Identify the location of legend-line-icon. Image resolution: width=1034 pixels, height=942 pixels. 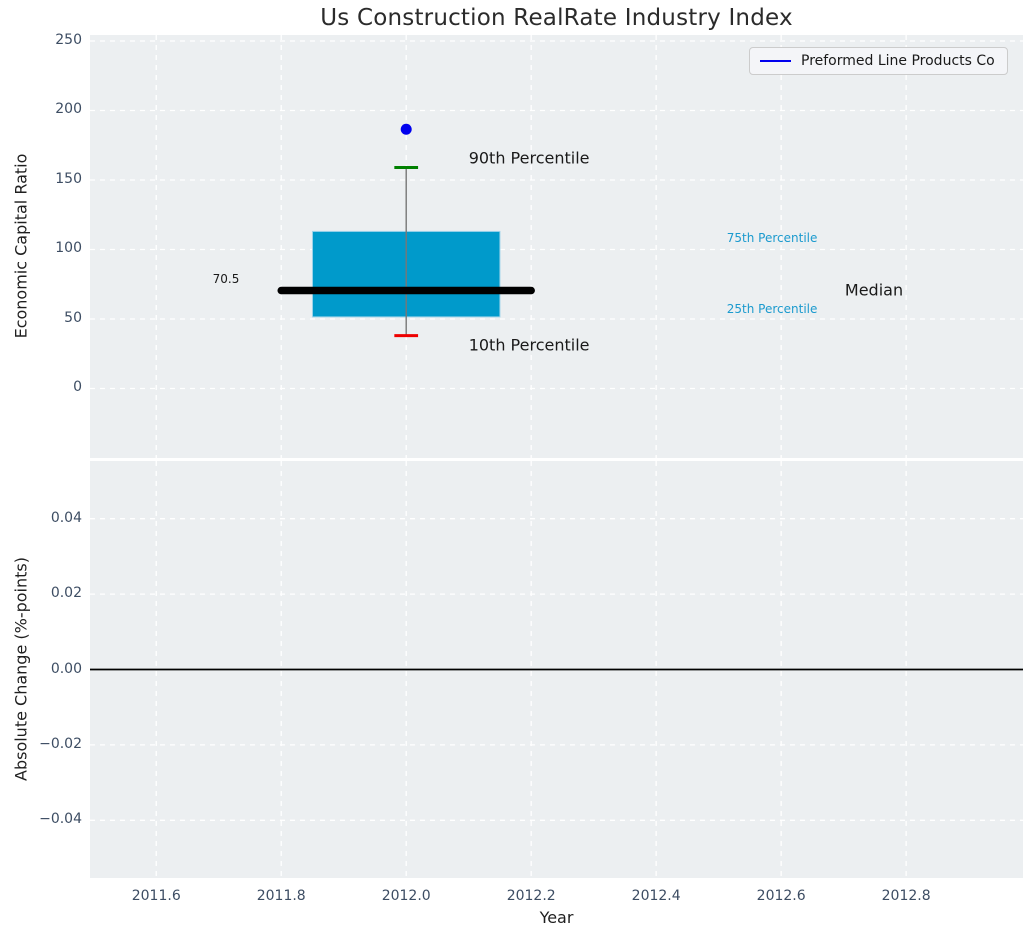
(775, 61).